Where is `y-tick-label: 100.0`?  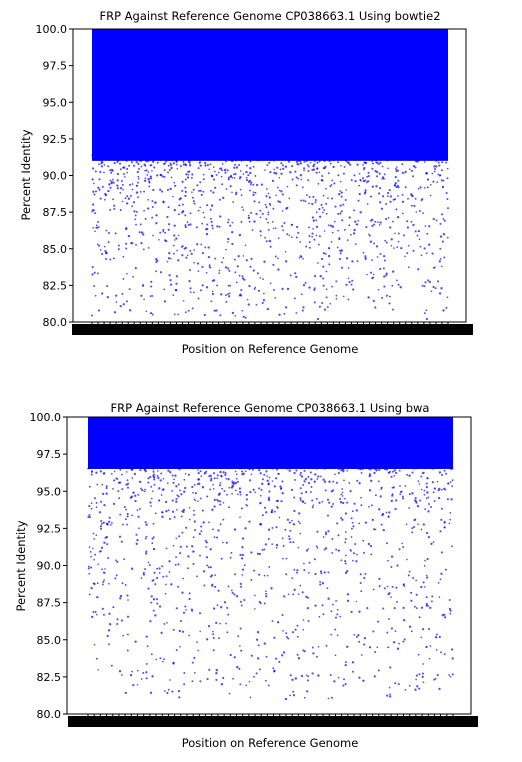 y-tick-label: 100.0 is located at coordinates (46, 417).